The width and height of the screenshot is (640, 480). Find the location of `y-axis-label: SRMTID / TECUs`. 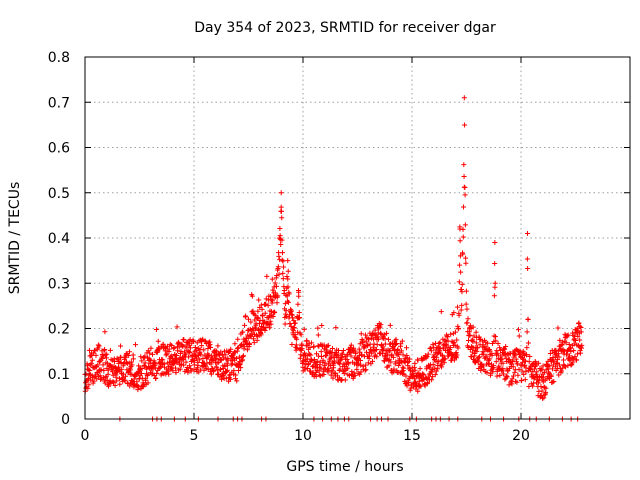

y-axis-label: SRMTID / TECUs is located at coordinates (15, 238).